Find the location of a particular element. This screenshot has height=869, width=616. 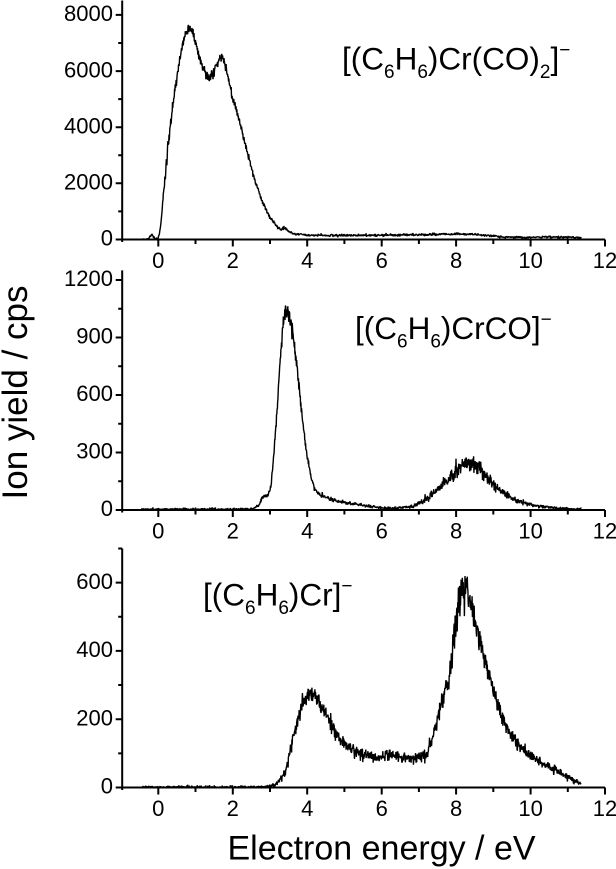

svg-text: 2000 is located at coordinates (88, 182).